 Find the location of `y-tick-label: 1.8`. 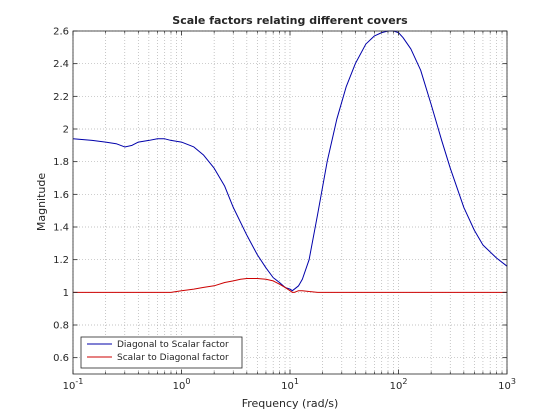

y-tick-label: 1.8 is located at coordinates (61, 162).